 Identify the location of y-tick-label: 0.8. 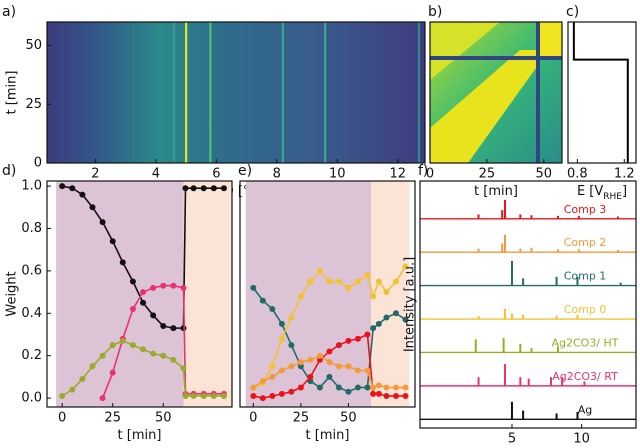
(31, 228).